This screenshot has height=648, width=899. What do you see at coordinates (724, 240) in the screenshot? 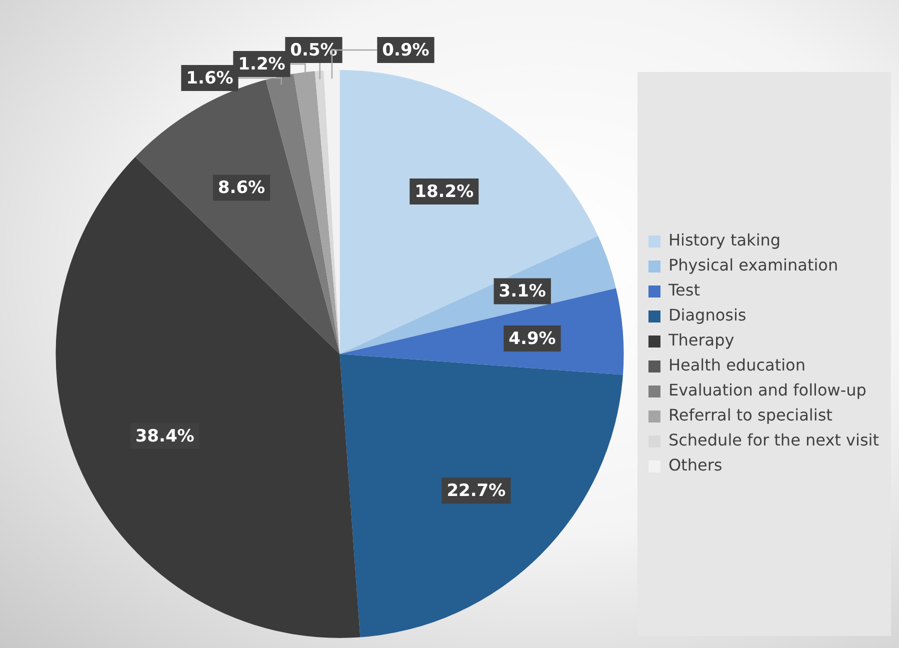
I see `legend-label: History taking` at bounding box center [724, 240].